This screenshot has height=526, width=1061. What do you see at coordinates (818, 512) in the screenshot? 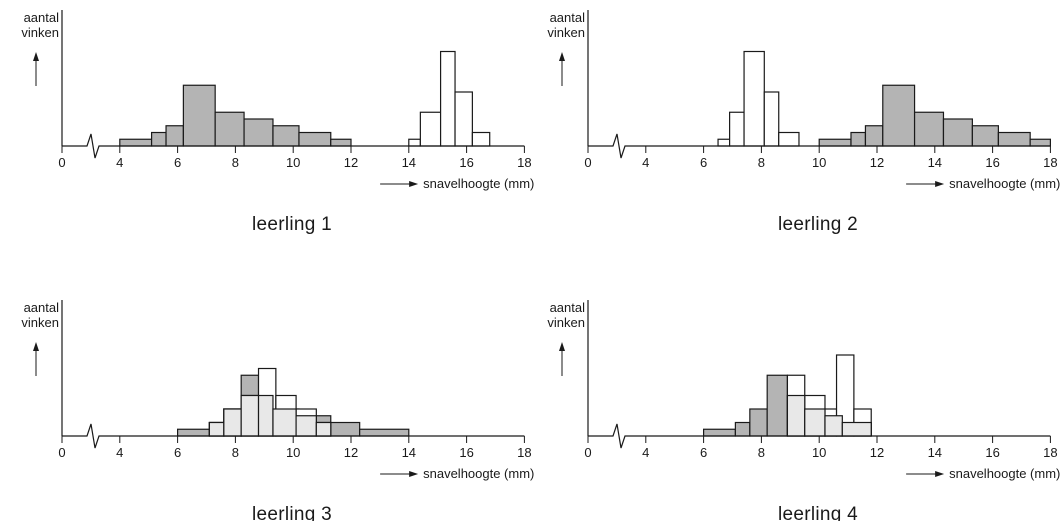
I see `panel-caption: leerling 4` at bounding box center [818, 512].